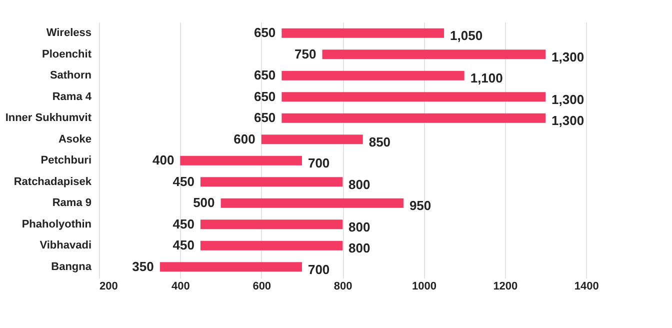  I want to click on annotation: 850, so click(379, 142).